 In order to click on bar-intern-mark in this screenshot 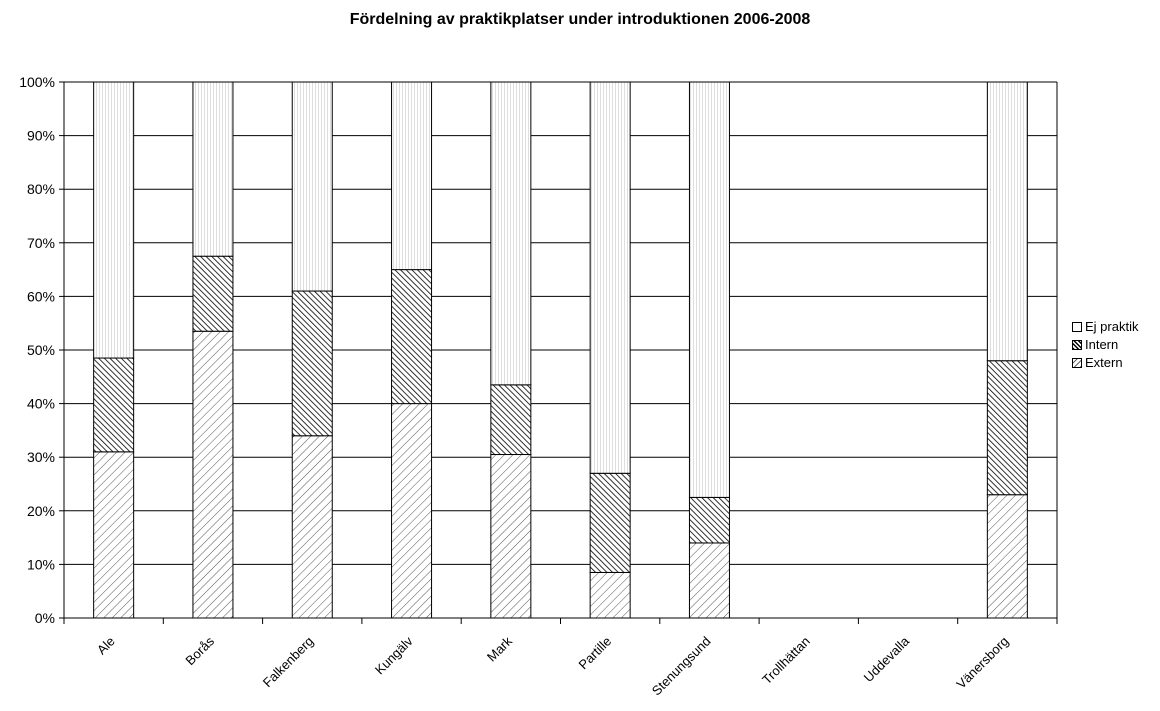, I will do `click(511, 420)`.